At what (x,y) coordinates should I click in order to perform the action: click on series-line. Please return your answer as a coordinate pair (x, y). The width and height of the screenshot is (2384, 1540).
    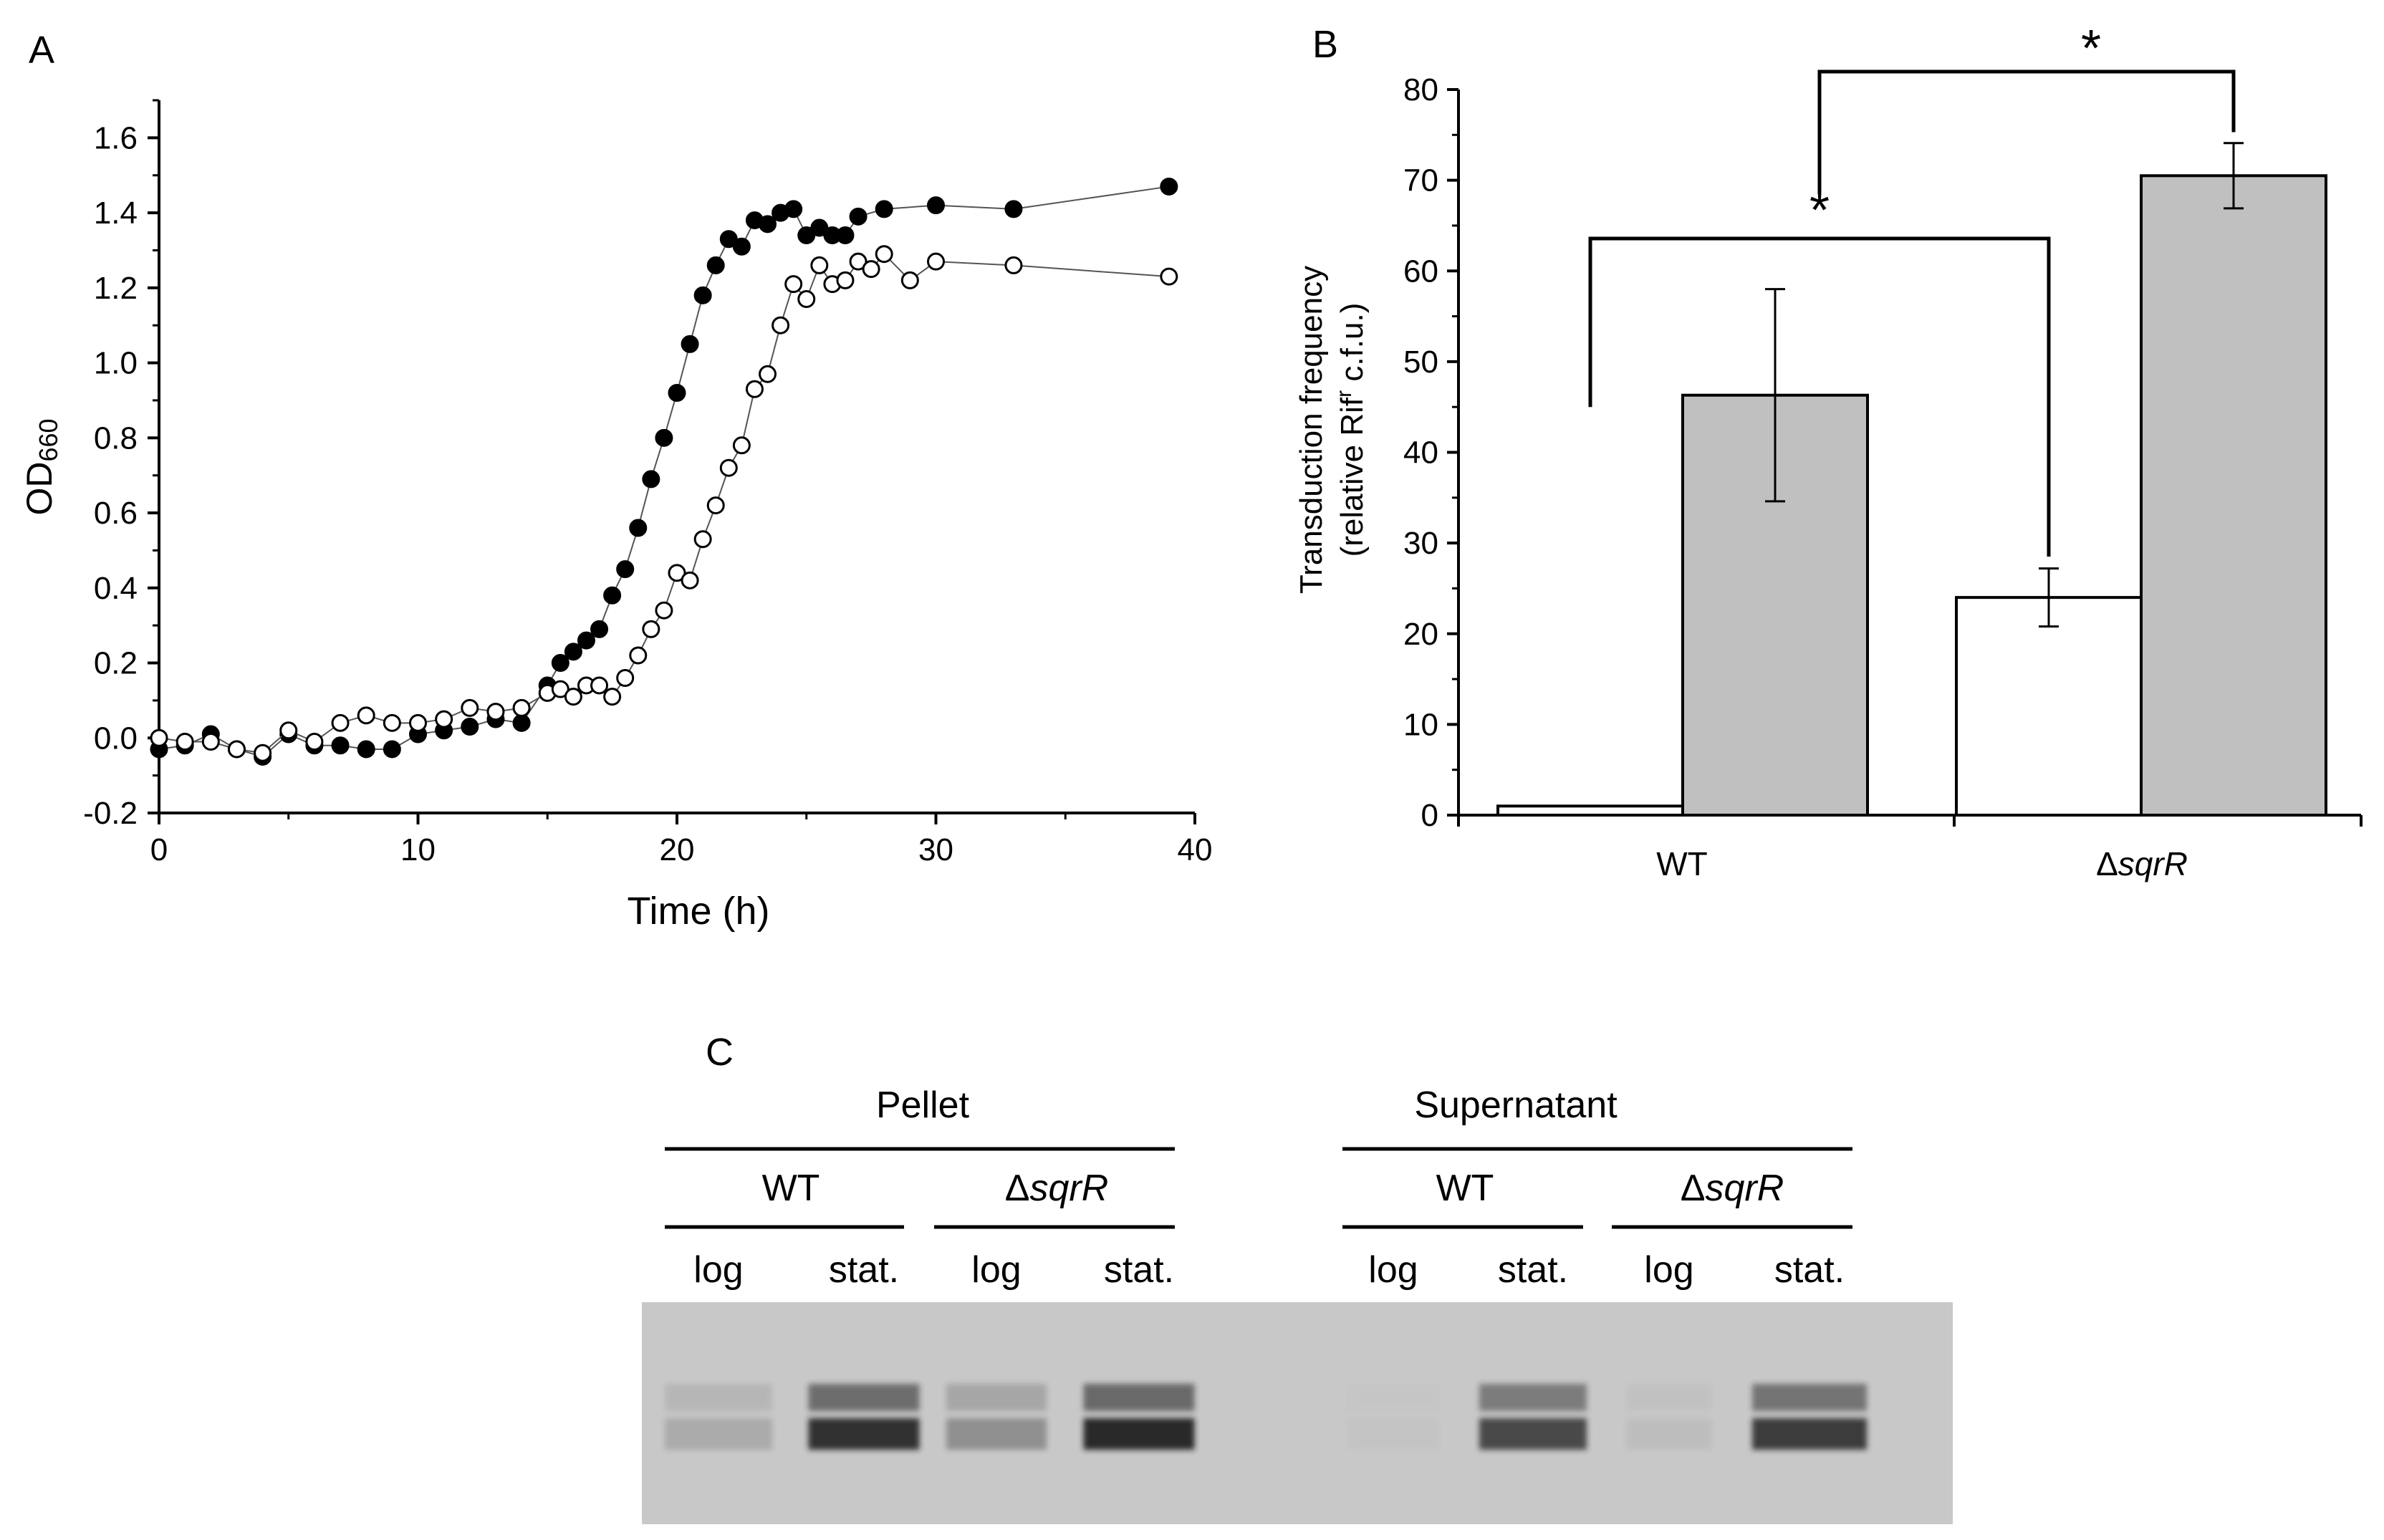
    Looking at the image, I should click on (663, 503).